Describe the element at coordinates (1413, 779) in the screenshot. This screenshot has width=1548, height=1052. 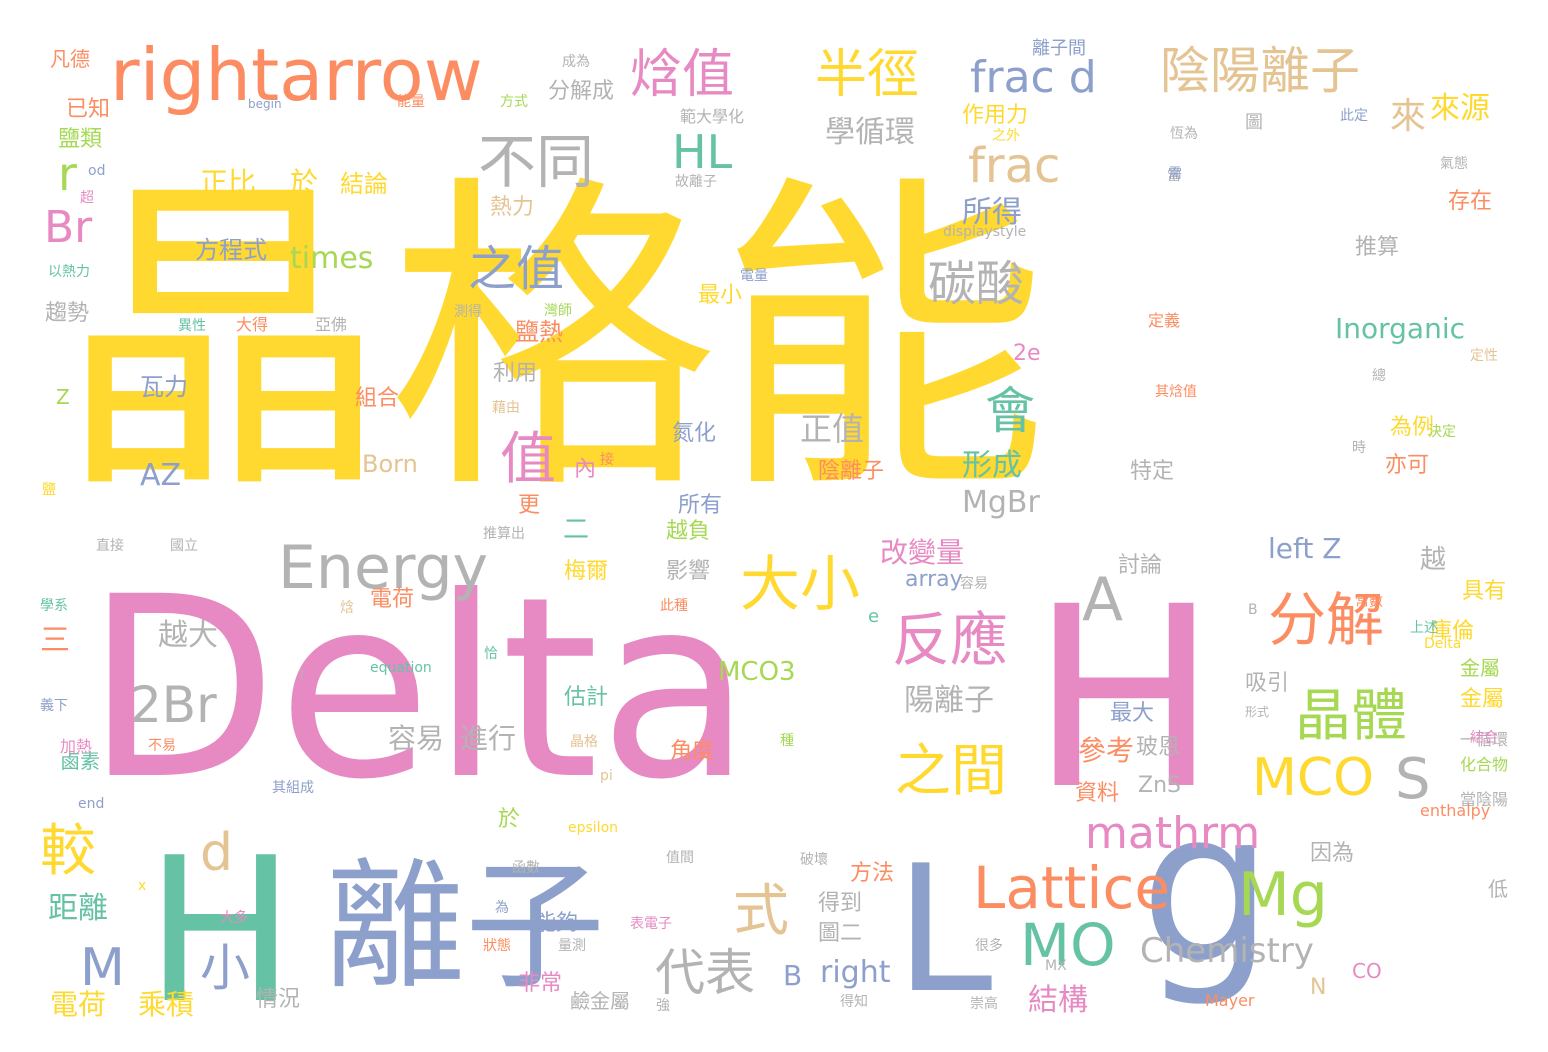
I see `cloud-word: S` at that location.